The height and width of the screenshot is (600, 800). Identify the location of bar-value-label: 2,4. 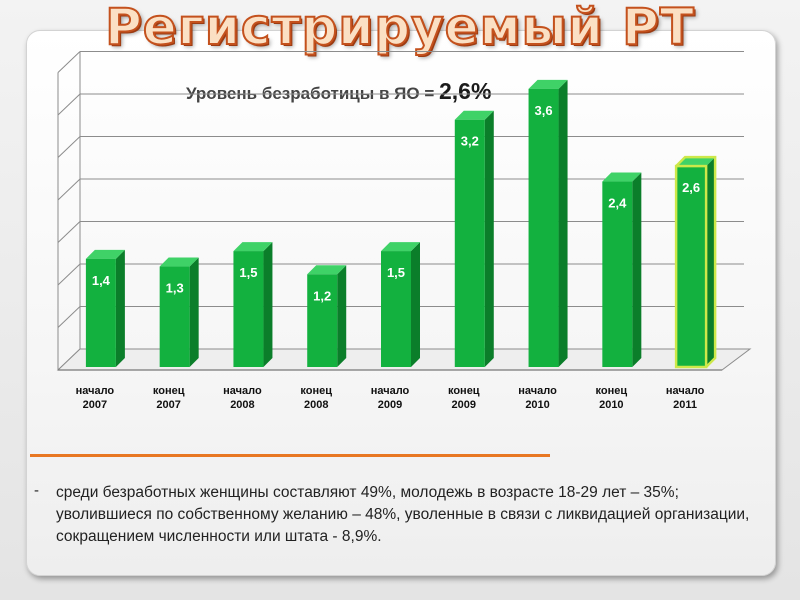
(617, 203).